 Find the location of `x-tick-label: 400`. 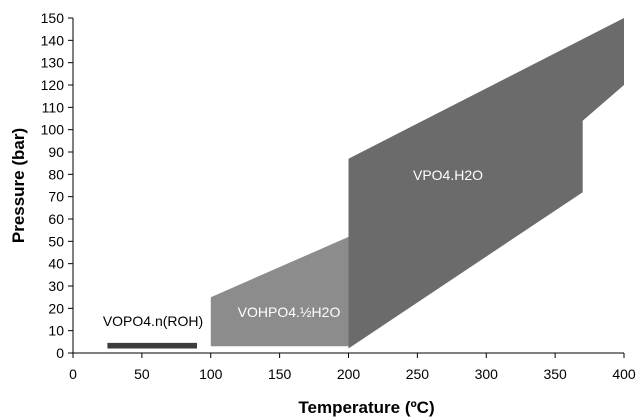

x-tick-label: 400 is located at coordinates (624, 374).